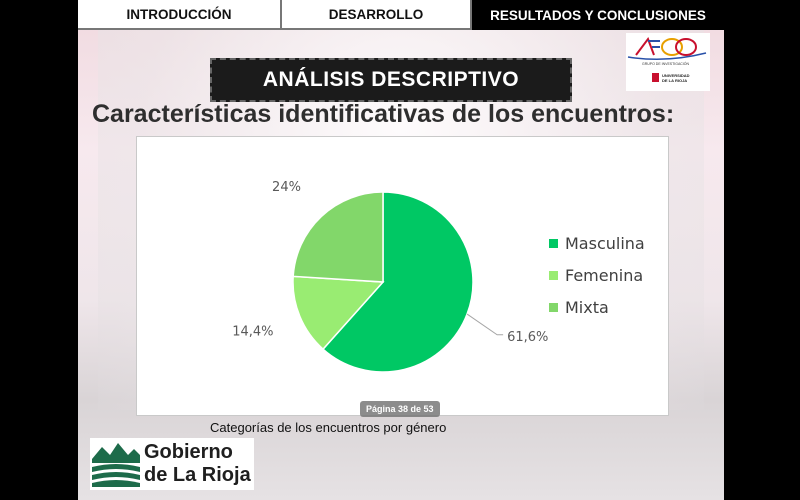 The width and height of the screenshot is (800, 500). What do you see at coordinates (116, 465) in the screenshot?
I see `mountain-logo-icon` at bounding box center [116, 465].